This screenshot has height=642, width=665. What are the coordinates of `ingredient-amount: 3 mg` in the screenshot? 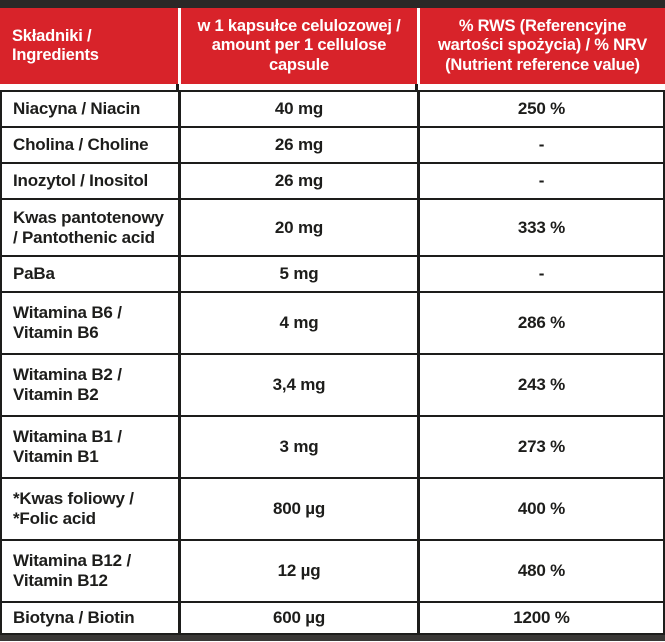 It's located at (297, 447).